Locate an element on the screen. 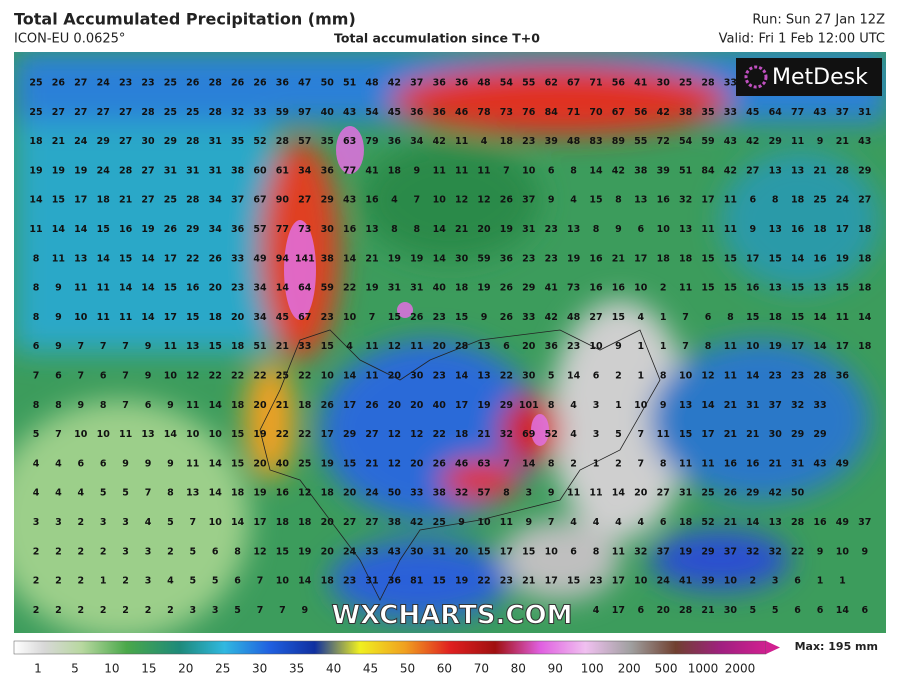  grid-value: 3 is located at coordinates (103, 522).